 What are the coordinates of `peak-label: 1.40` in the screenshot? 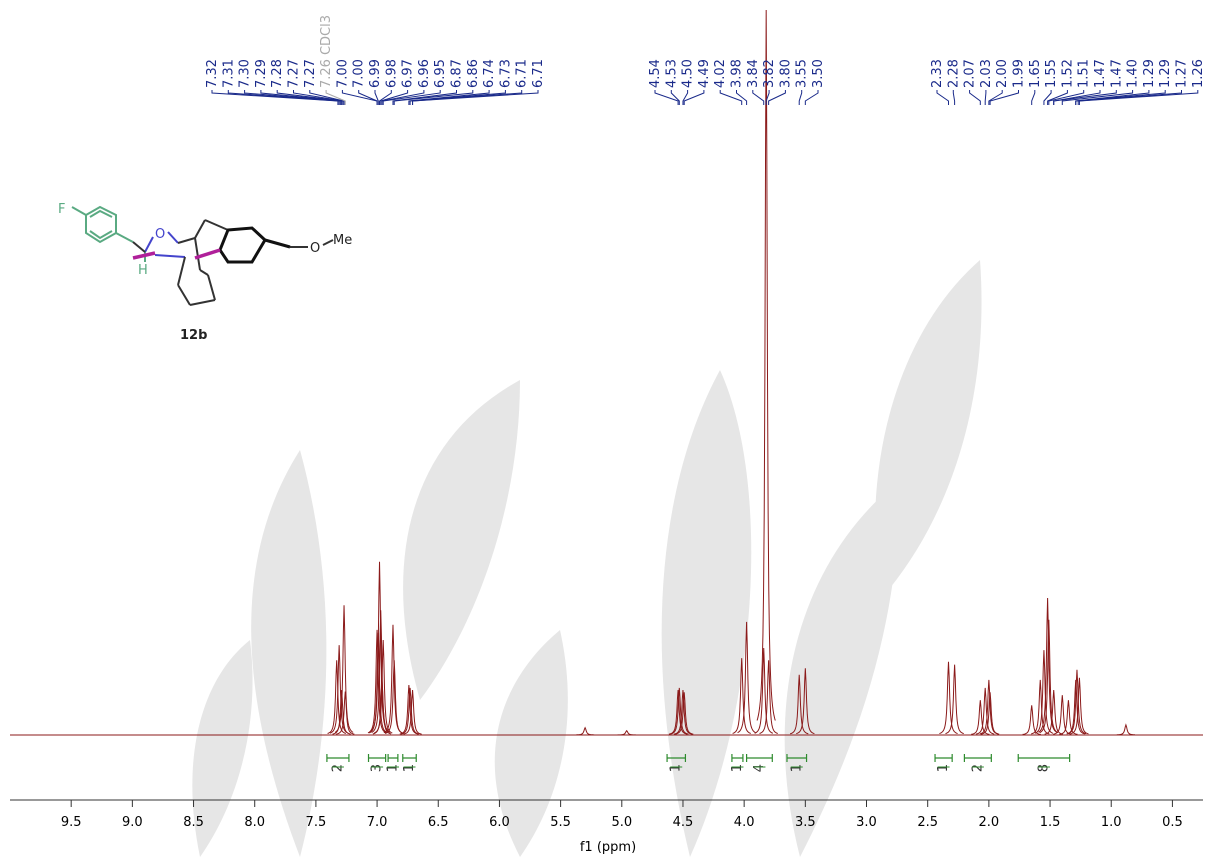 It's located at (1133, 73).